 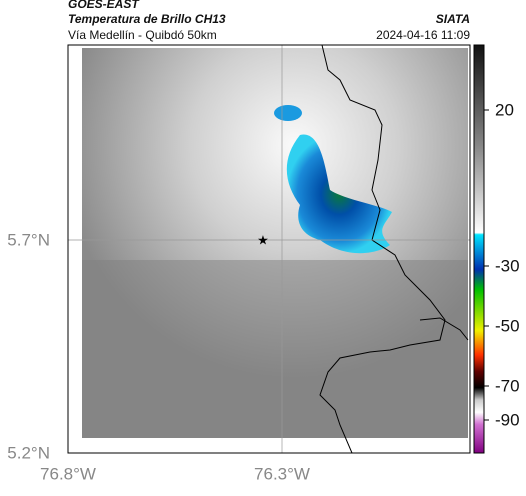 I want to click on lon-label: 76.8°W, so click(x=68, y=473).